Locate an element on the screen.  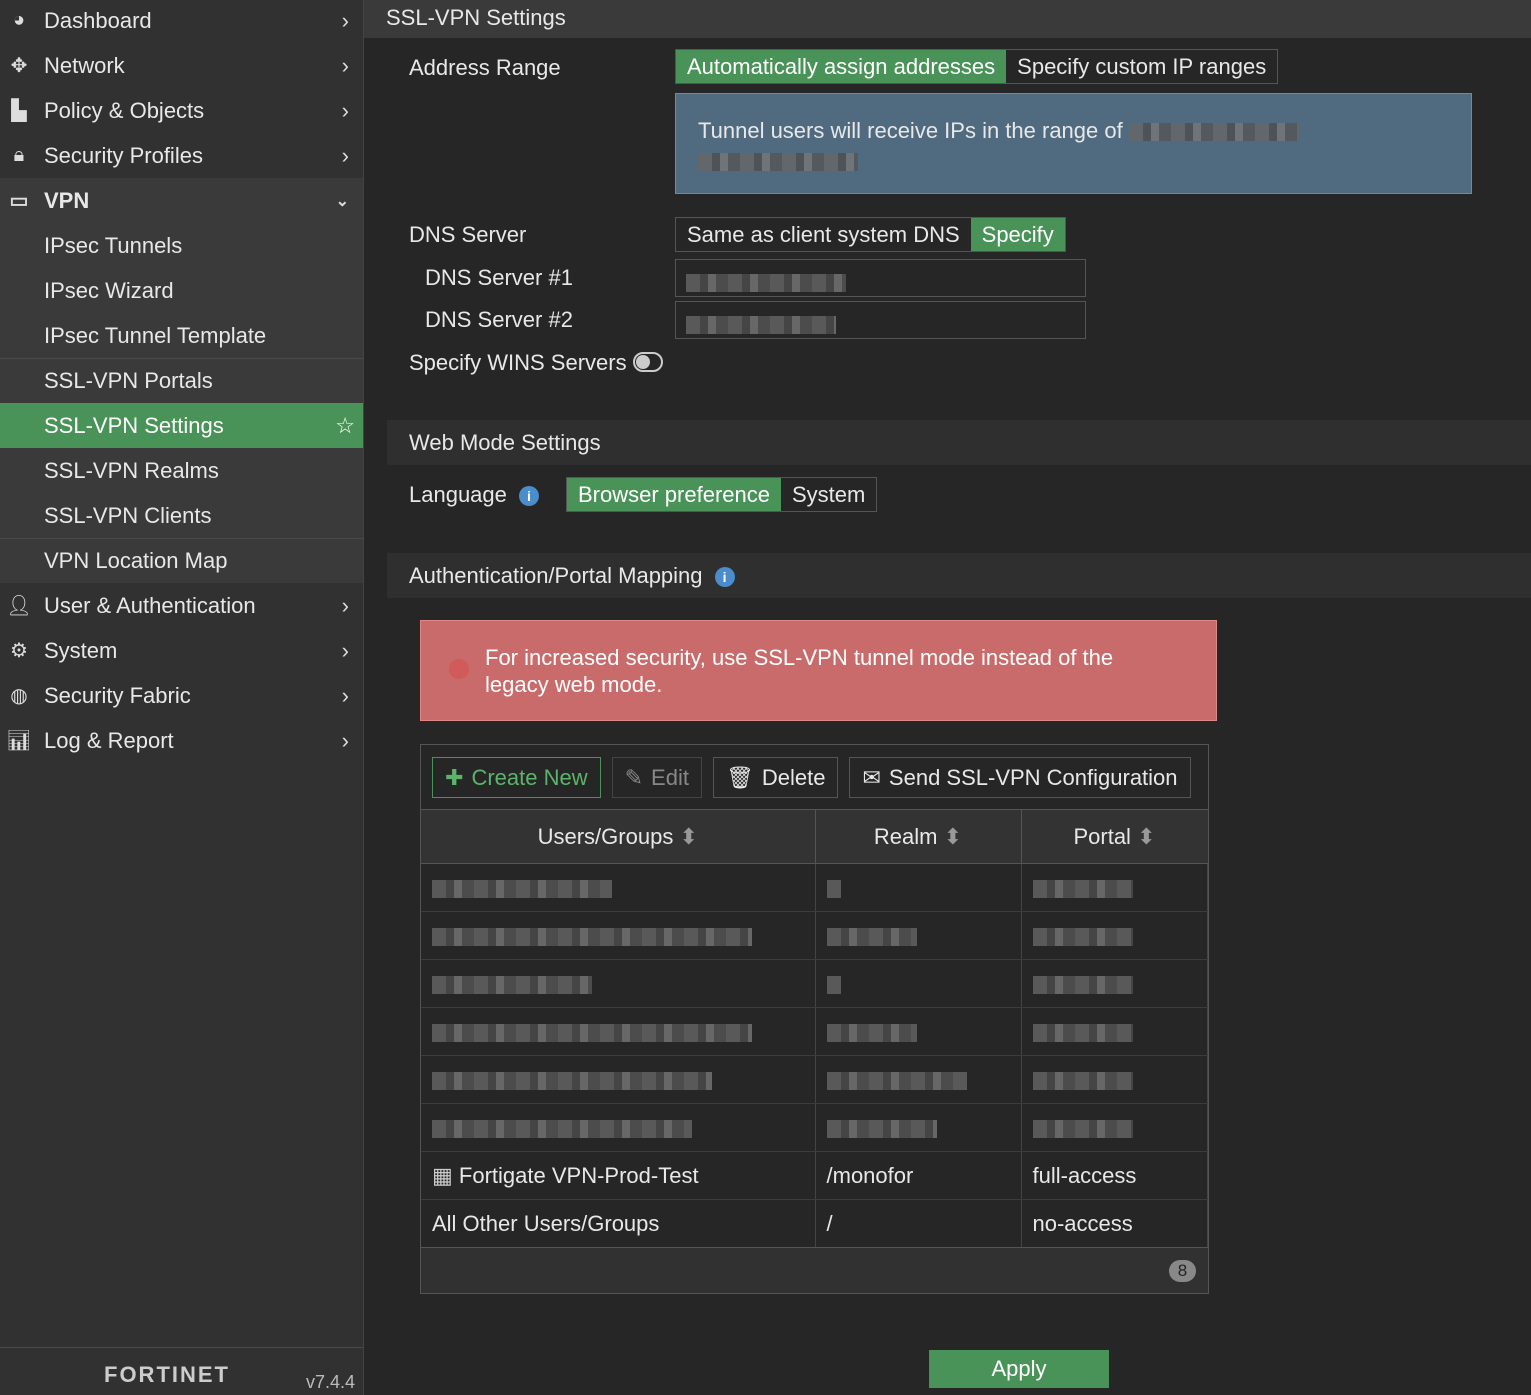
apply-button: Apply is located at coordinates (1019, 1369).